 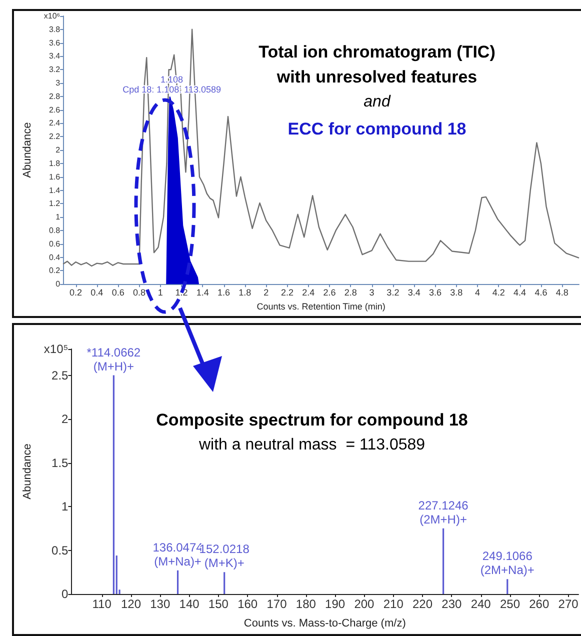 I want to click on x-tick-label: 270, so click(x=568, y=604).